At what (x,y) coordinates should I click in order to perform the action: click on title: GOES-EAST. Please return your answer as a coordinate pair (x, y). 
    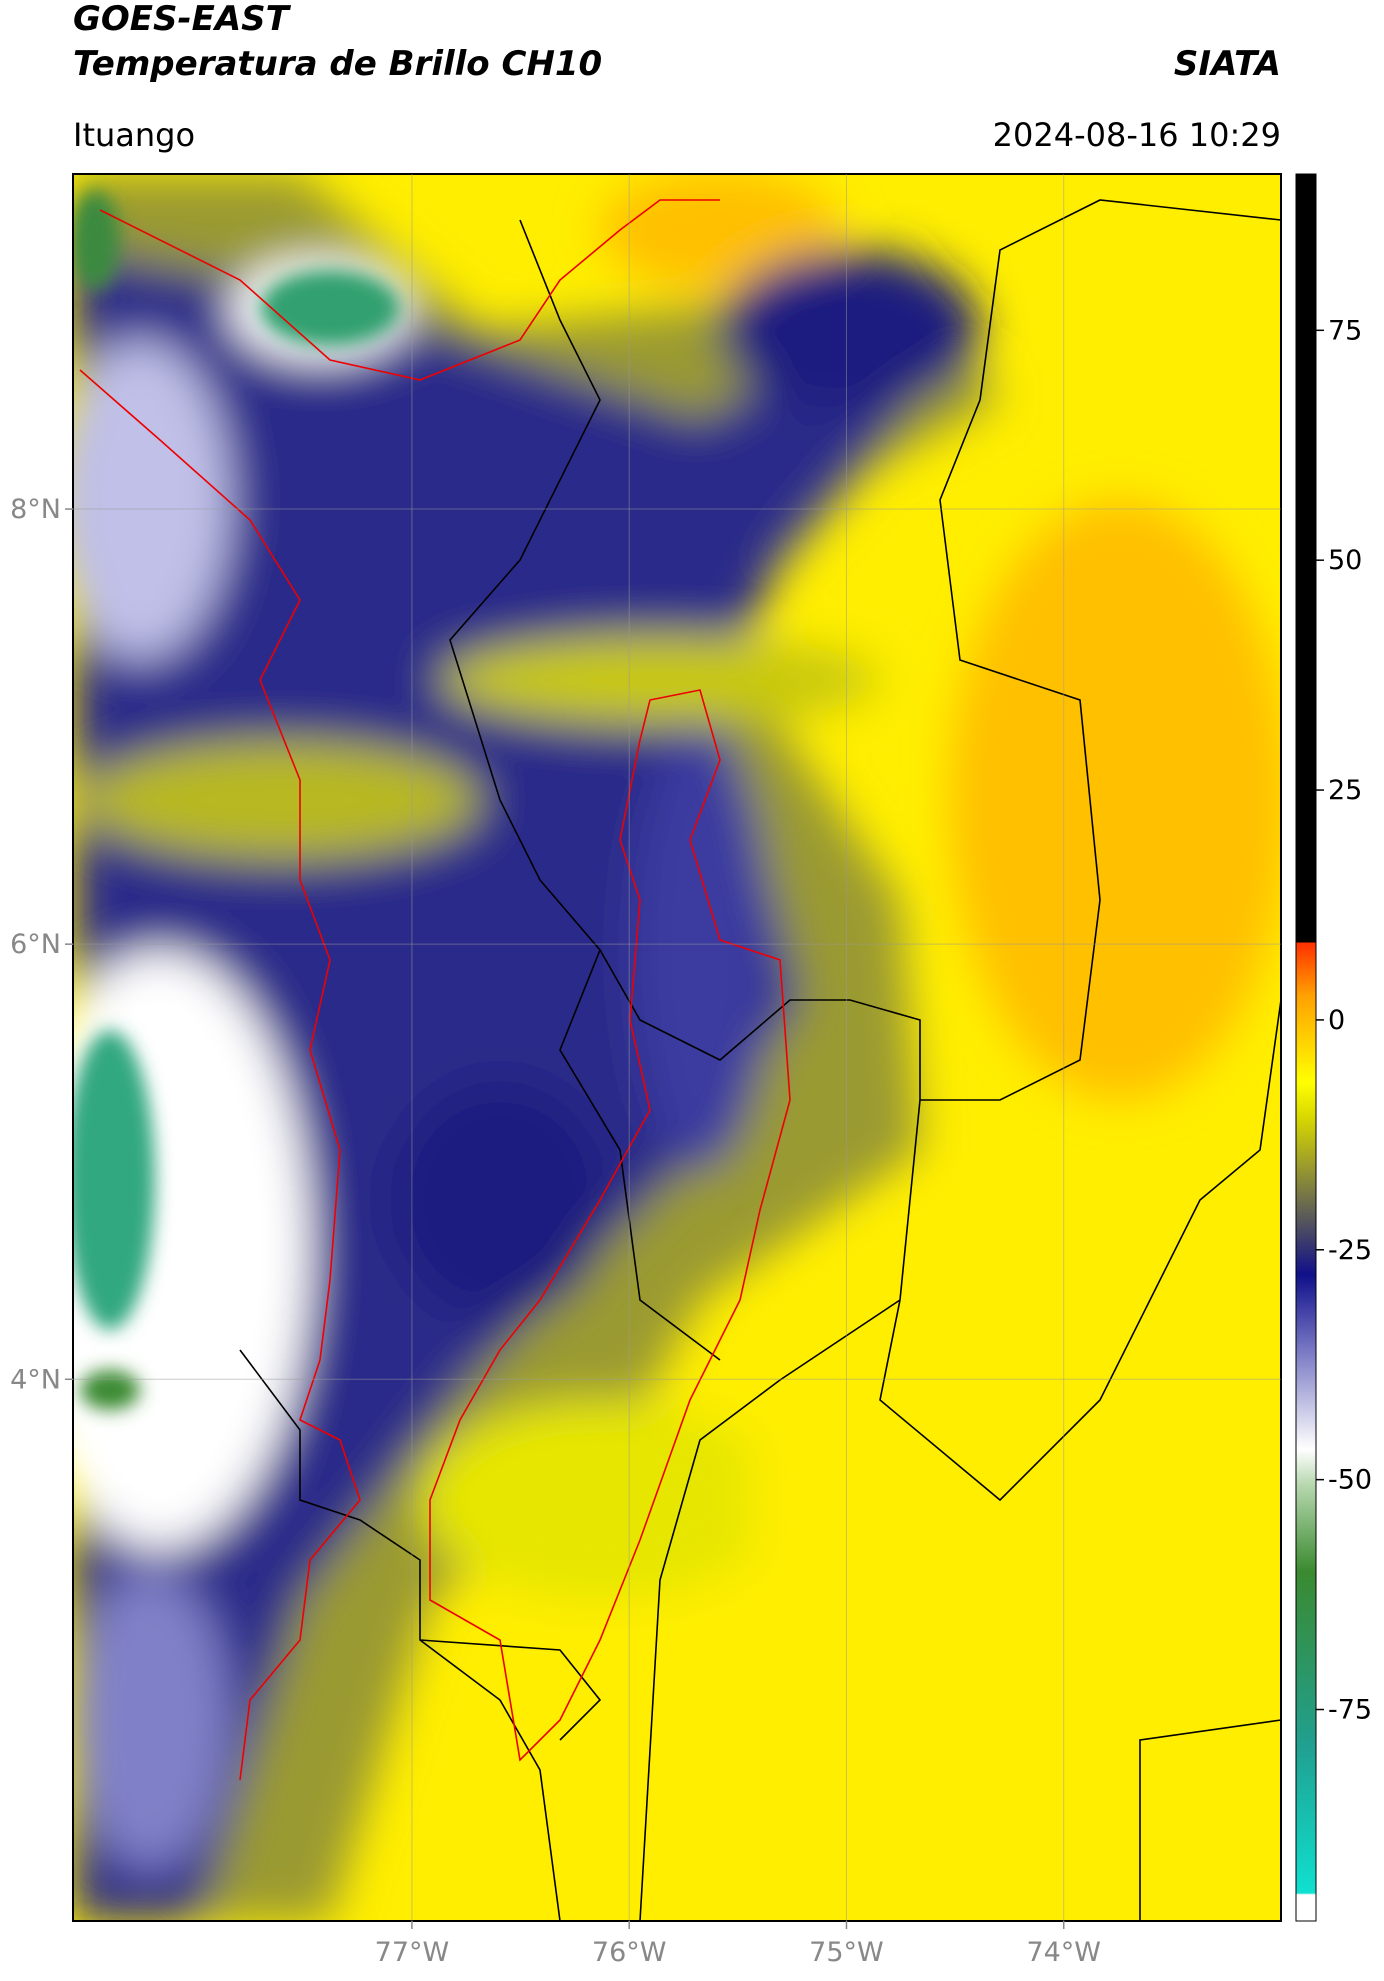
    Looking at the image, I should click on (182, 19).